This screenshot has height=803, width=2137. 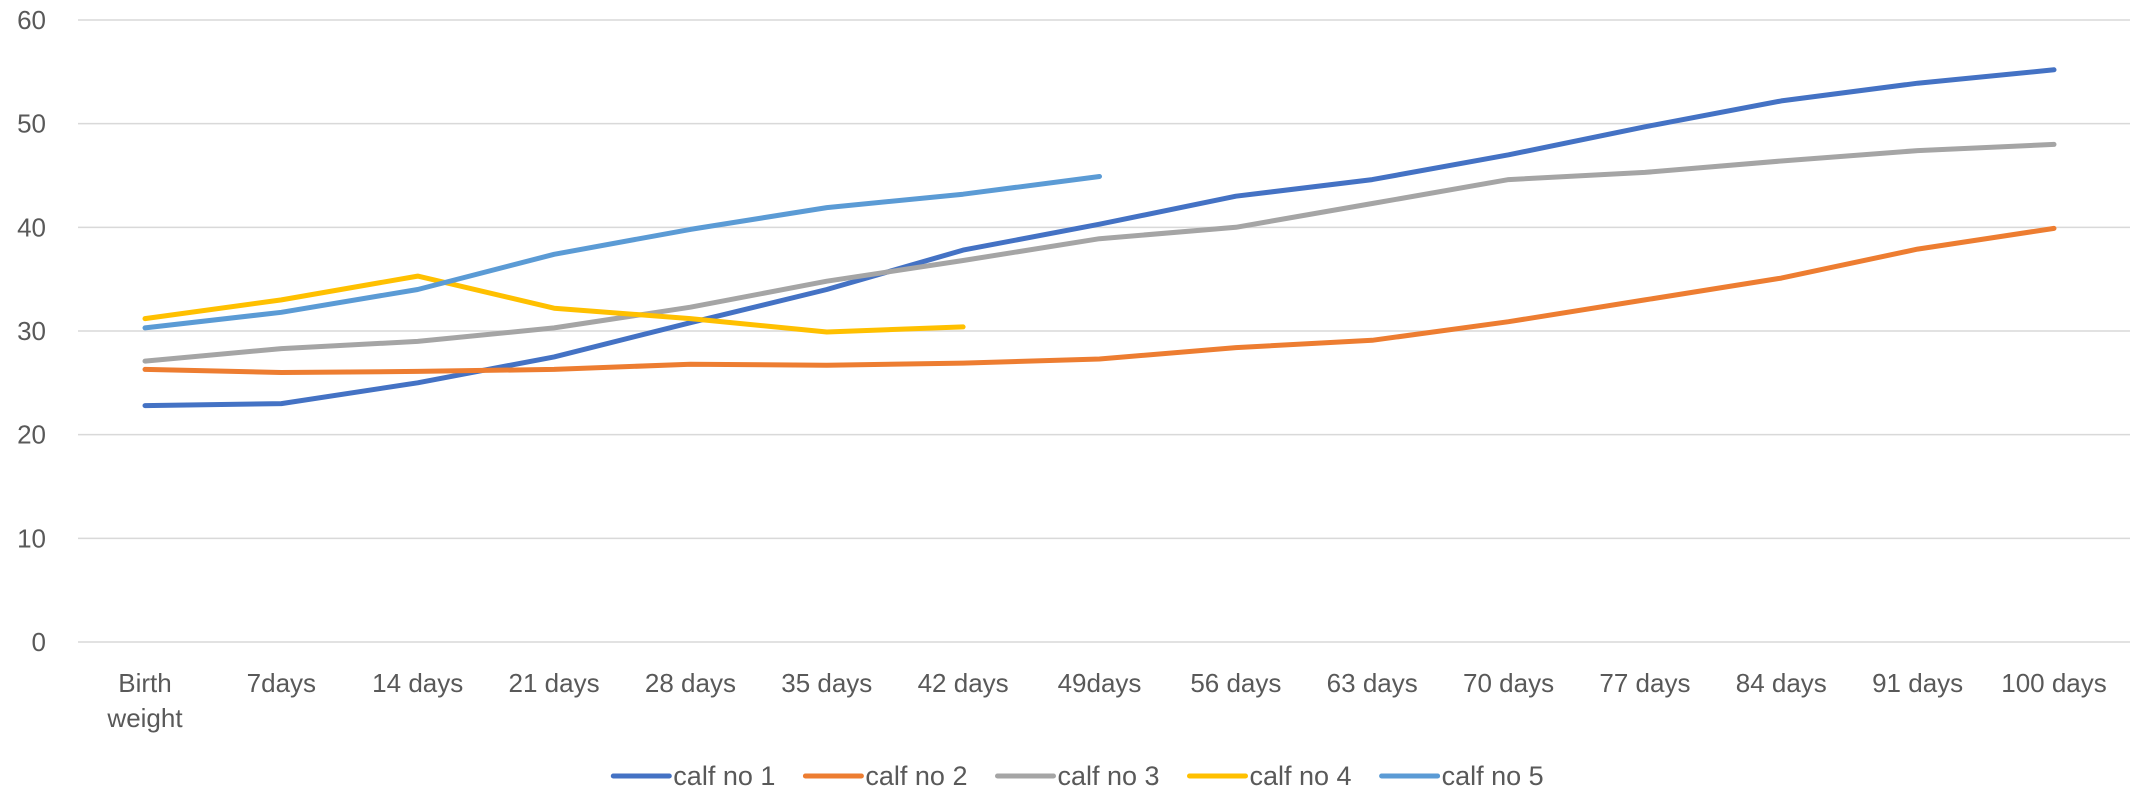 I want to click on legend-item-calf-no-1: calf no 1, so click(x=692, y=776).